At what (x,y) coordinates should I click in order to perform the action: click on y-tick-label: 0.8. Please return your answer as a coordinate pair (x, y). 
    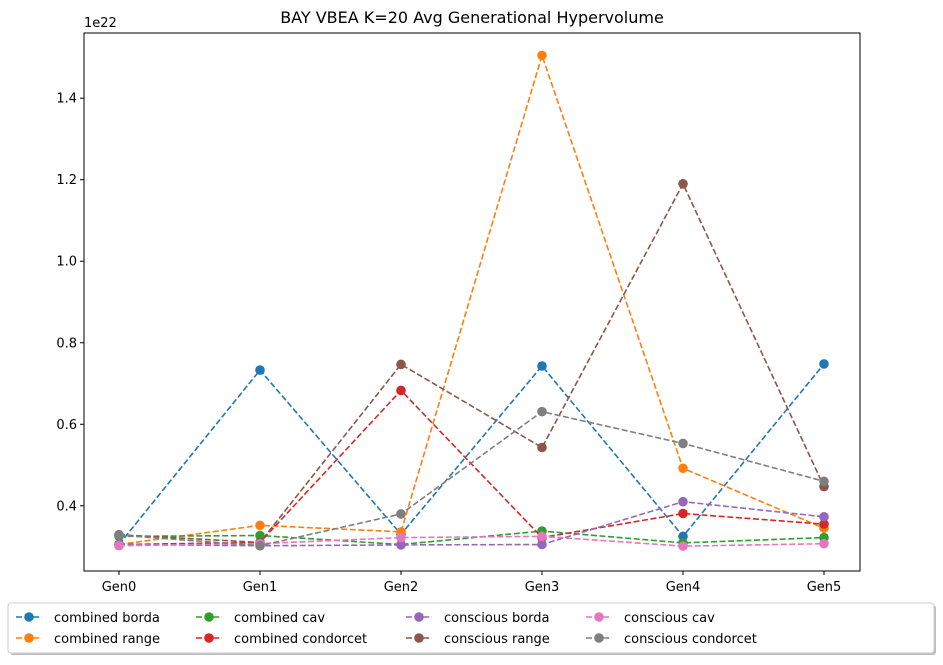
    Looking at the image, I should click on (66, 343).